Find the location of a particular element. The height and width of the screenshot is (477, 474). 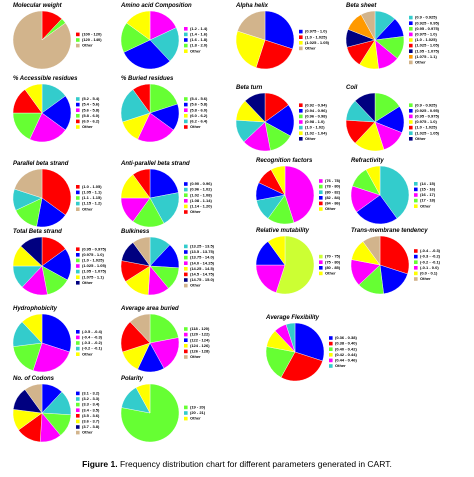

legend-label: (1.025 - 1.05) is located at coordinates (317, 42).